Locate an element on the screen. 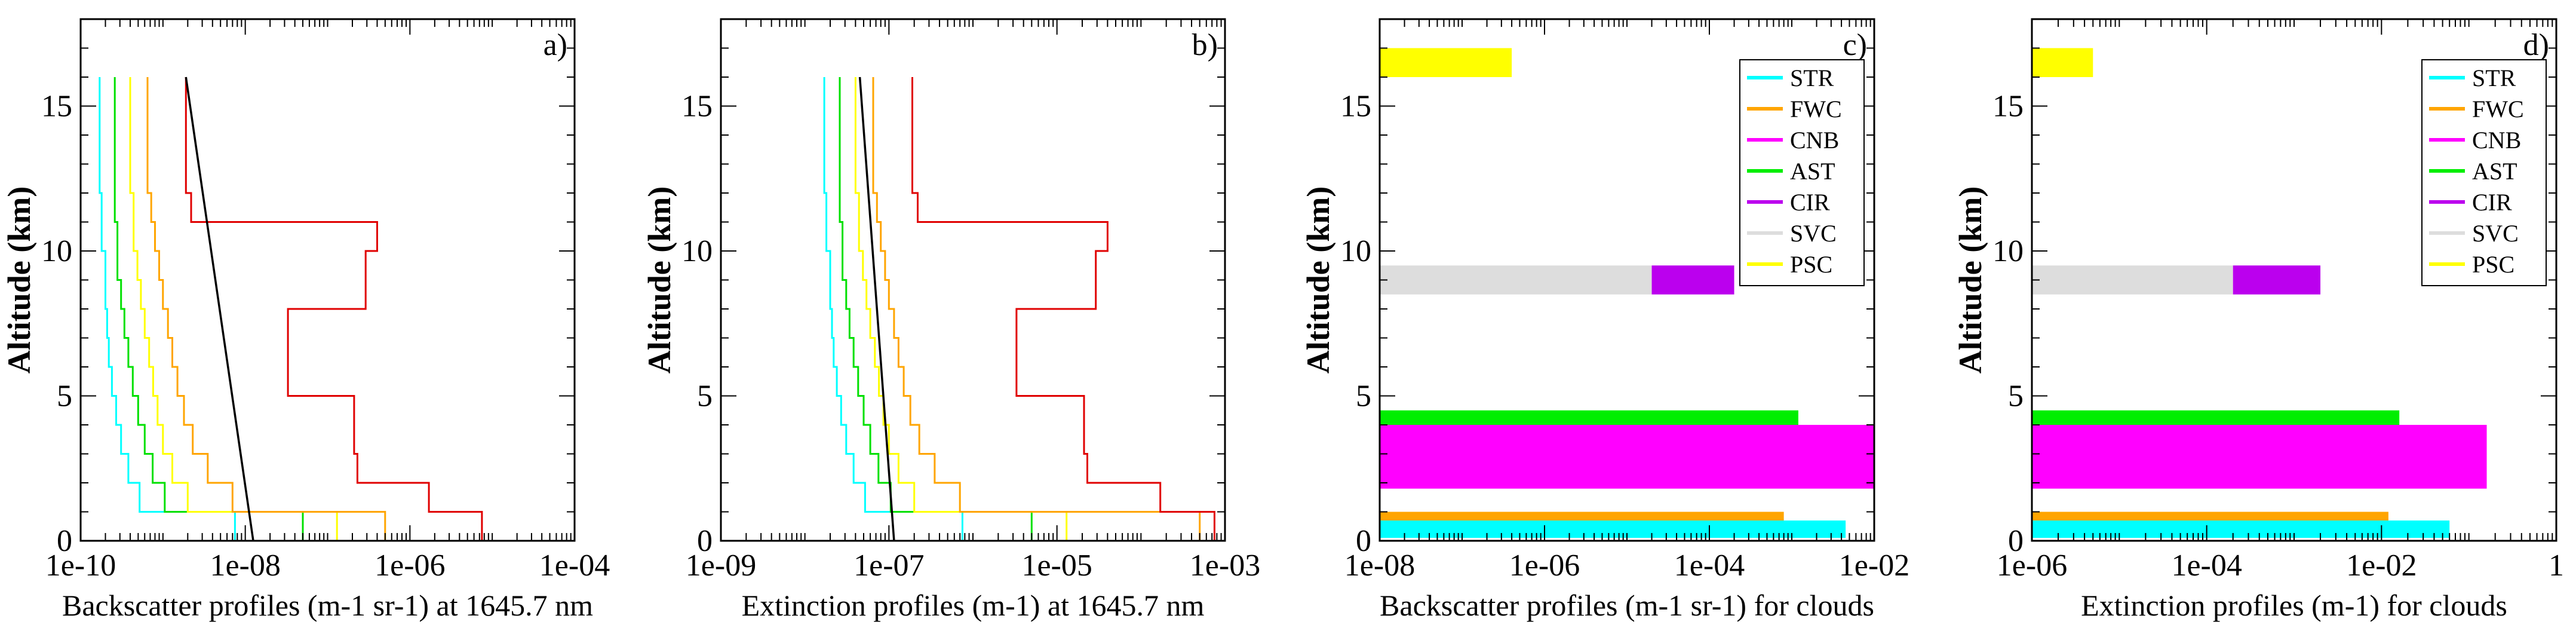 This screenshot has width=2576, height=637. panel-letter: d) is located at coordinates (2536, 45).